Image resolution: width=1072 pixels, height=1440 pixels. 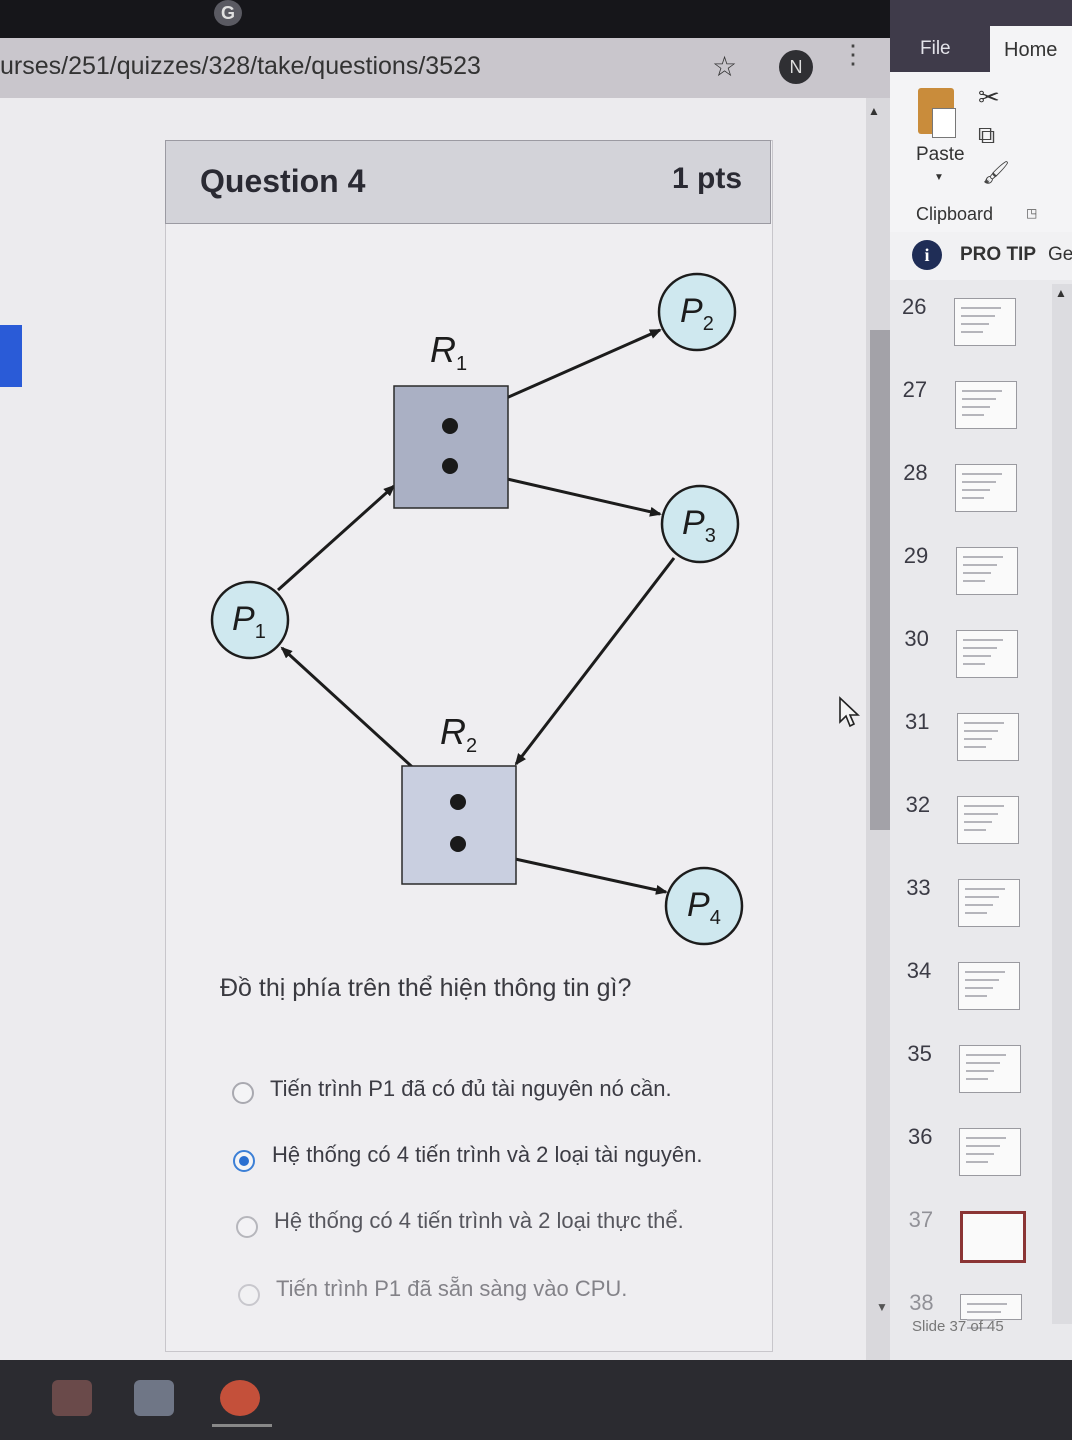 I want to click on slide-number: 35, so click(x=919, y=1053).